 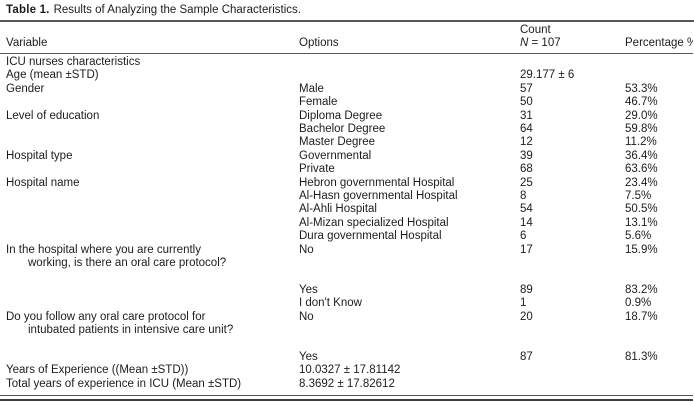 I want to click on cell-variable: Age (mean ±STD), so click(x=52, y=75).